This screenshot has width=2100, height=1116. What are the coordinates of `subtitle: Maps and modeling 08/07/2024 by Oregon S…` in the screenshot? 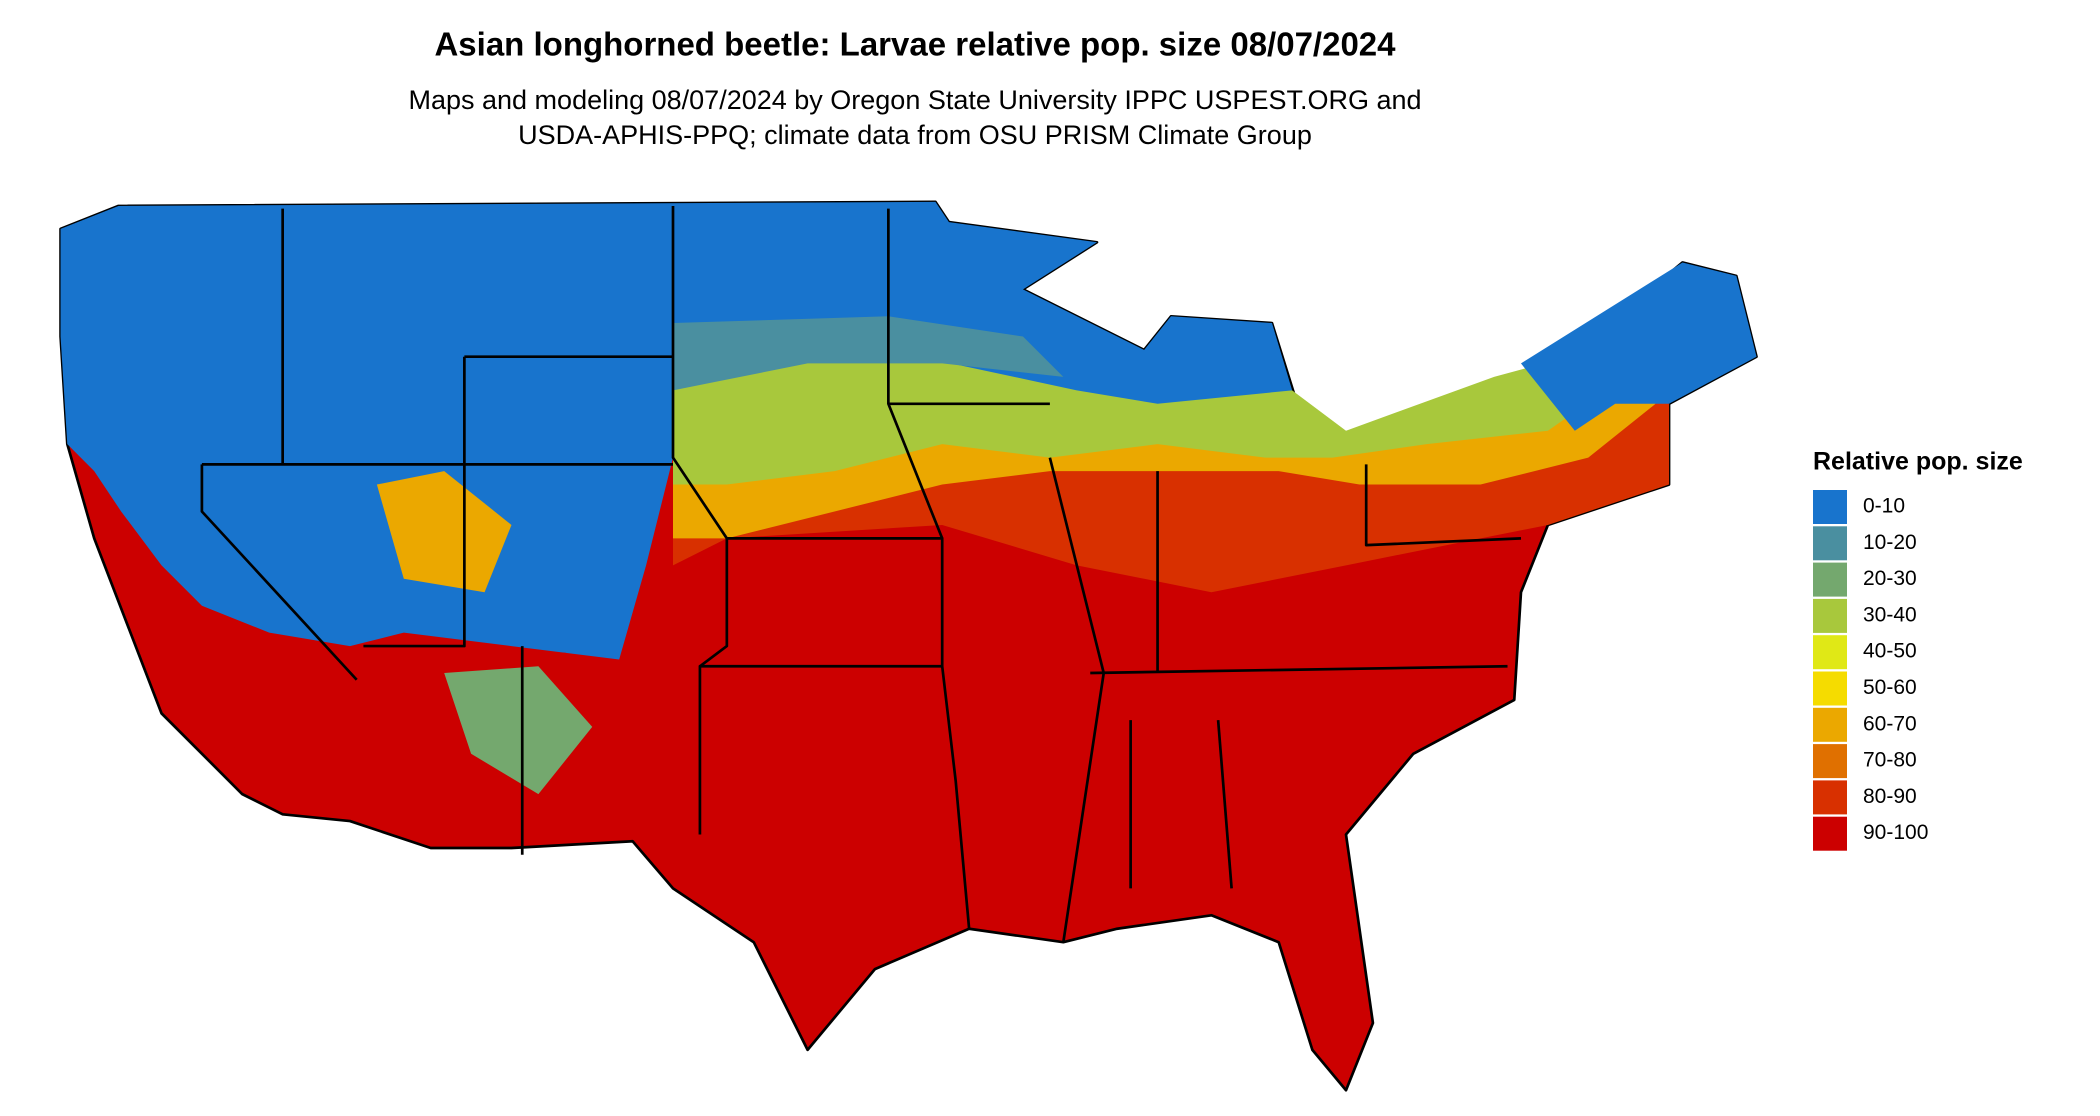 It's located at (914, 100).